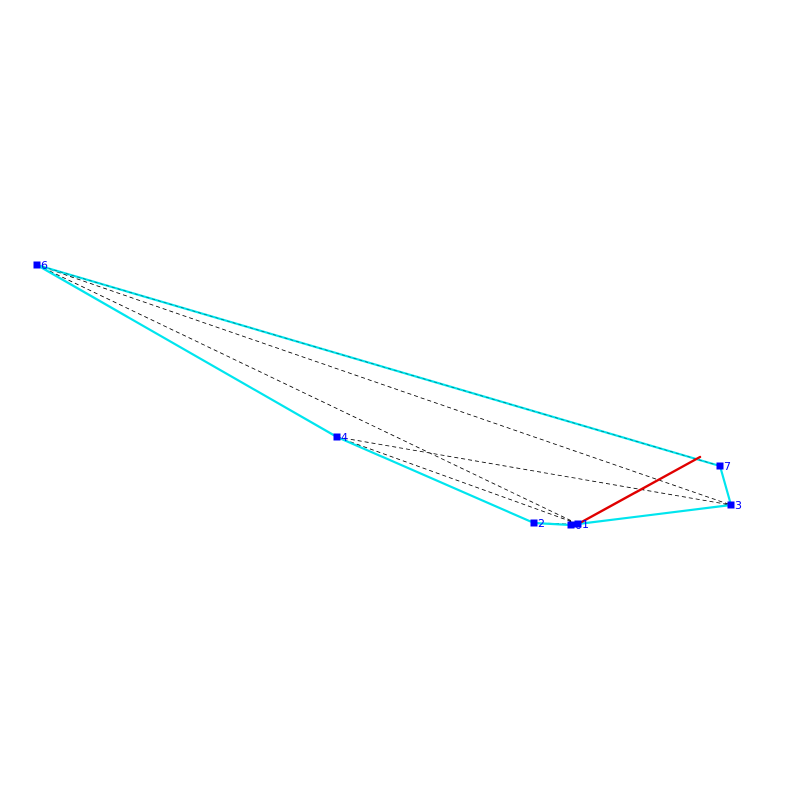 This screenshot has width=800, height=800. I want to click on node-1: 1, so click(582, 524).